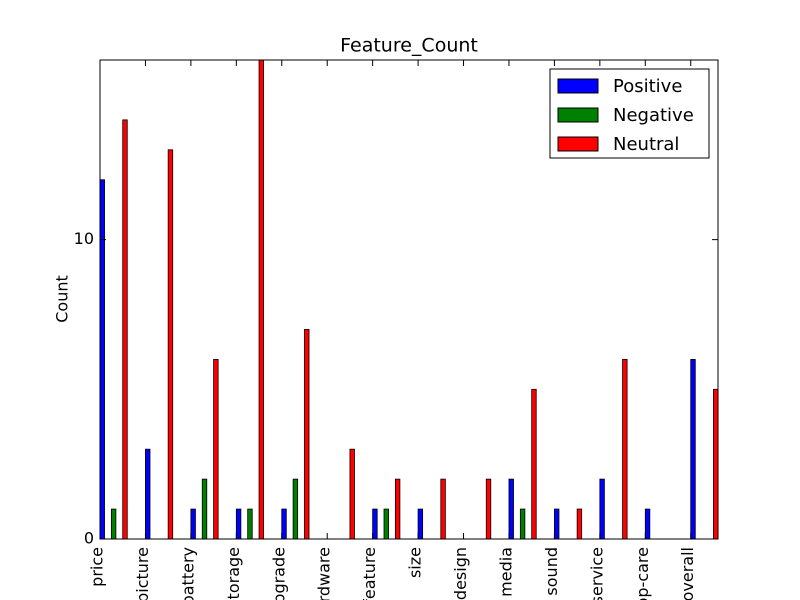 The width and height of the screenshot is (800, 600). Describe the element at coordinates (647, 86) in the screenshot. I see `legend-label: Positive` at that location.